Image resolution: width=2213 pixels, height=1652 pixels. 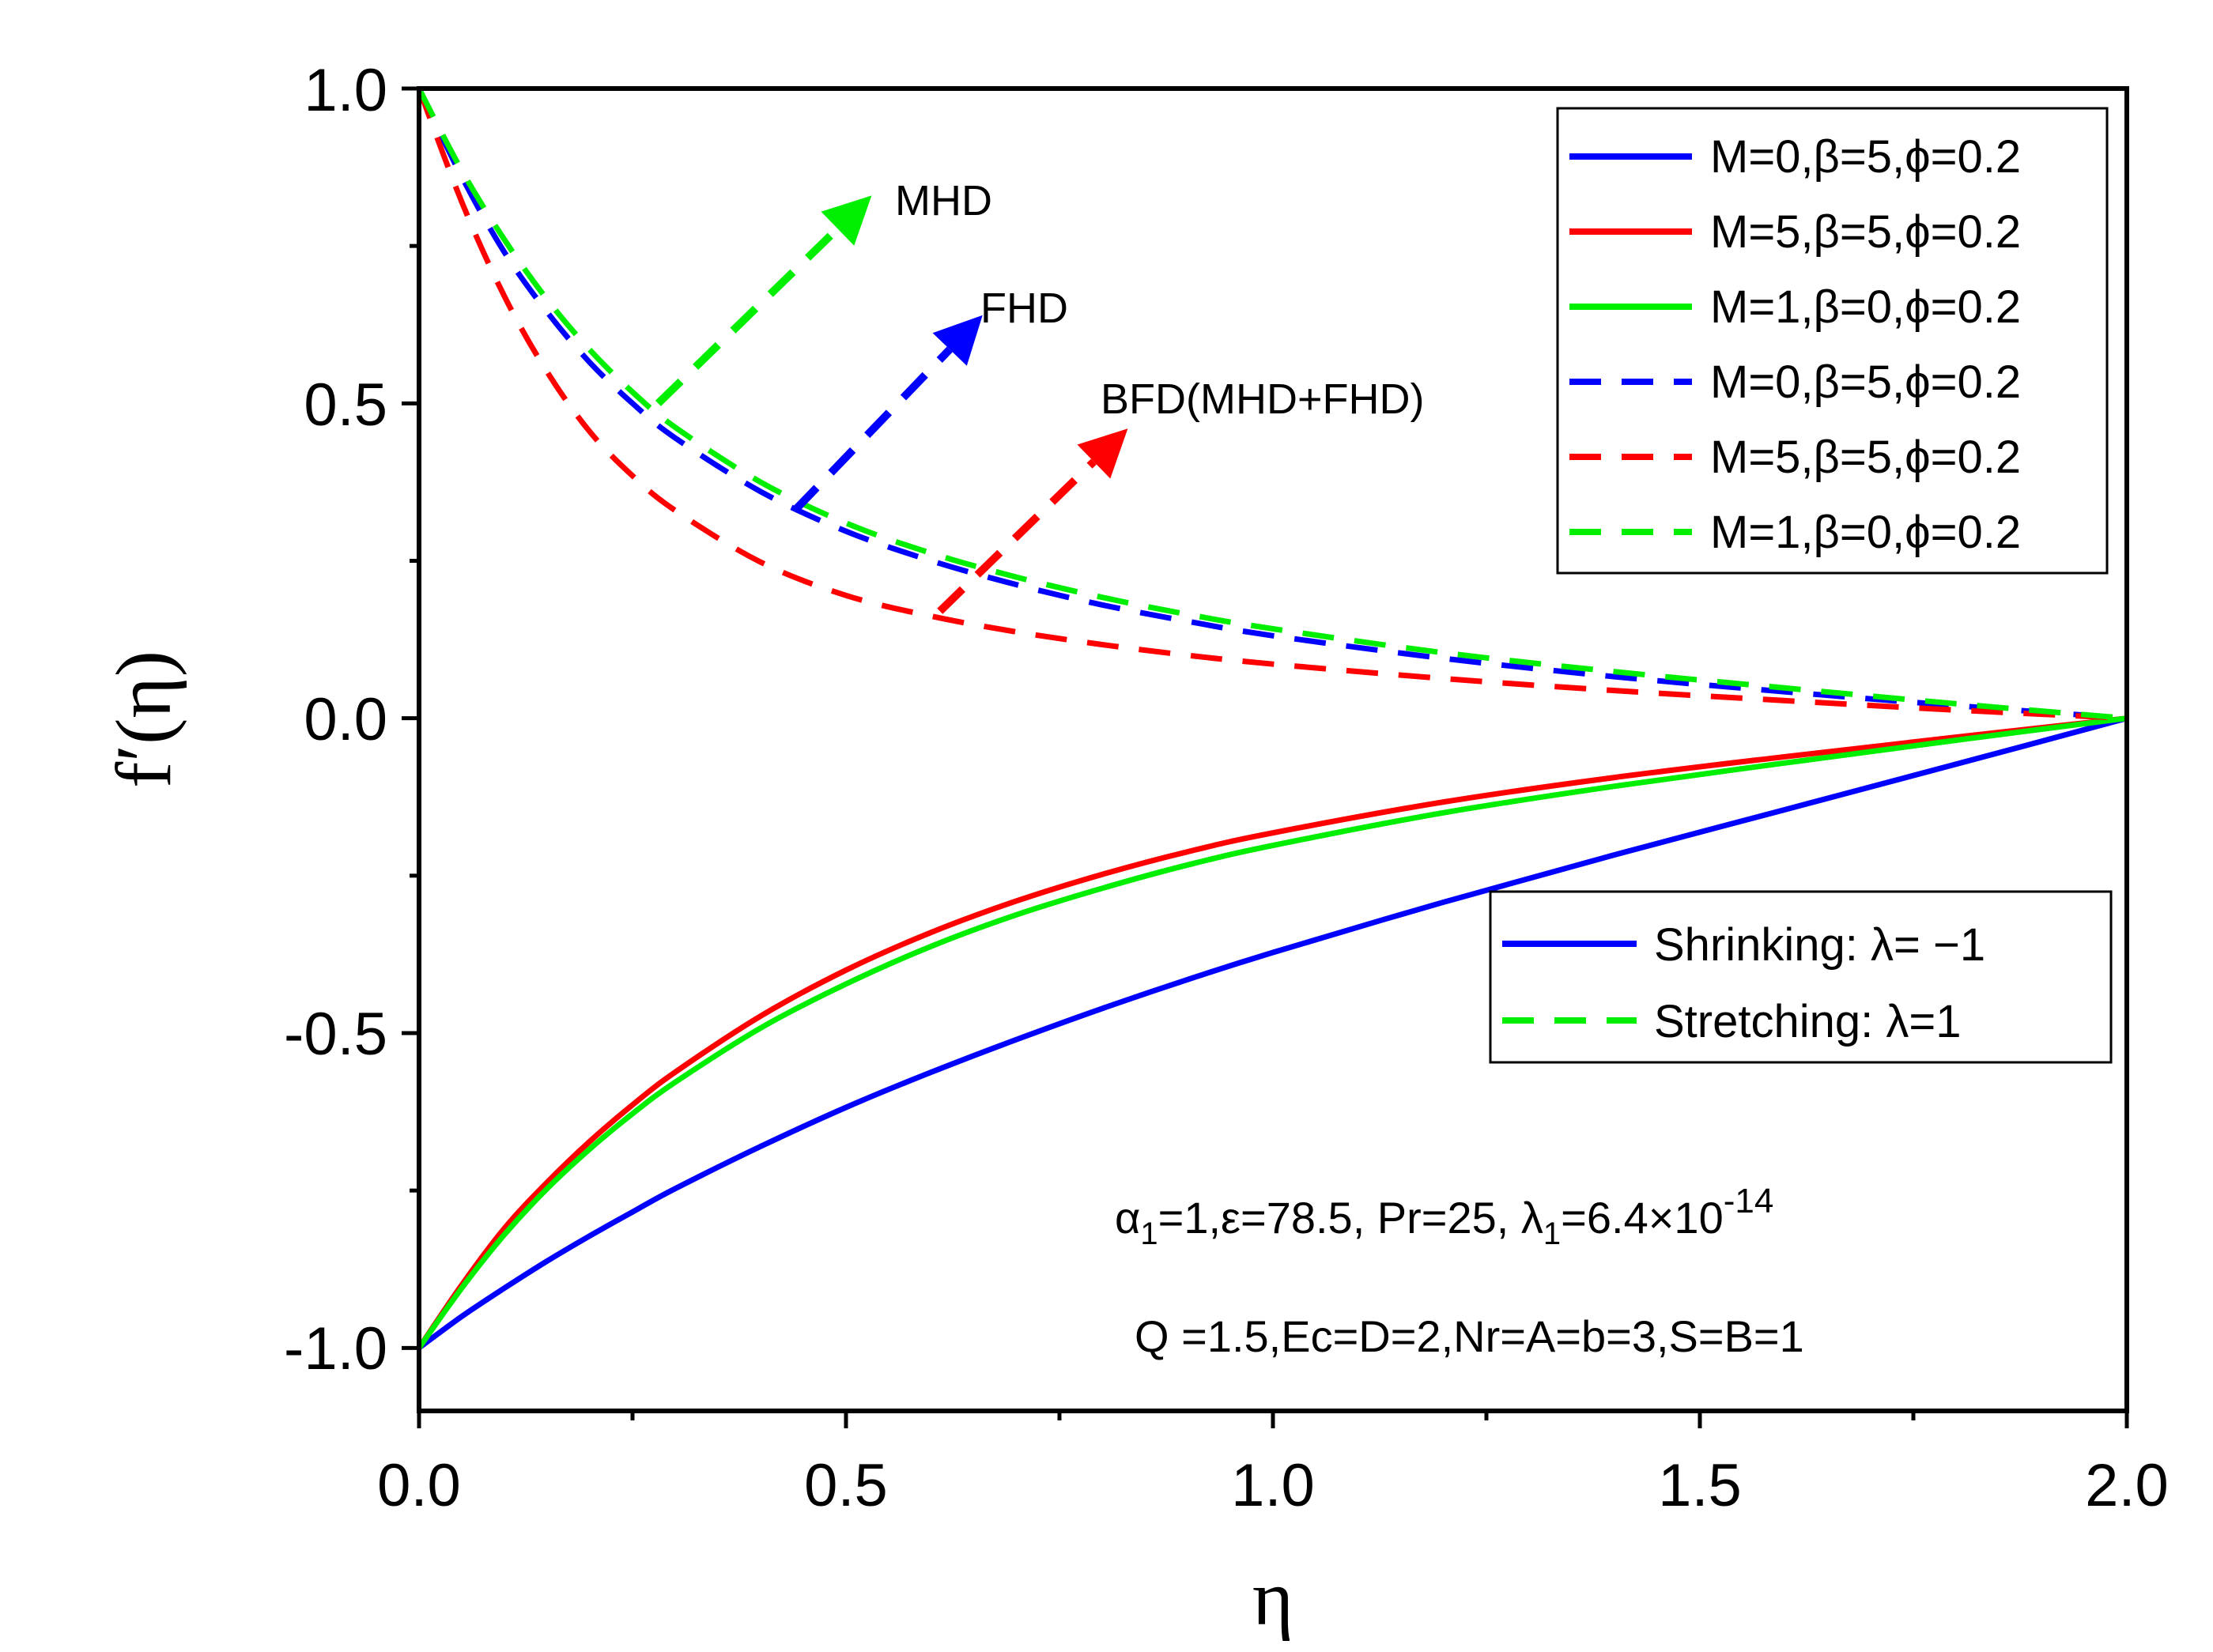 I want to click on y-axis-title: f′(η), so click(x=143, y=719).